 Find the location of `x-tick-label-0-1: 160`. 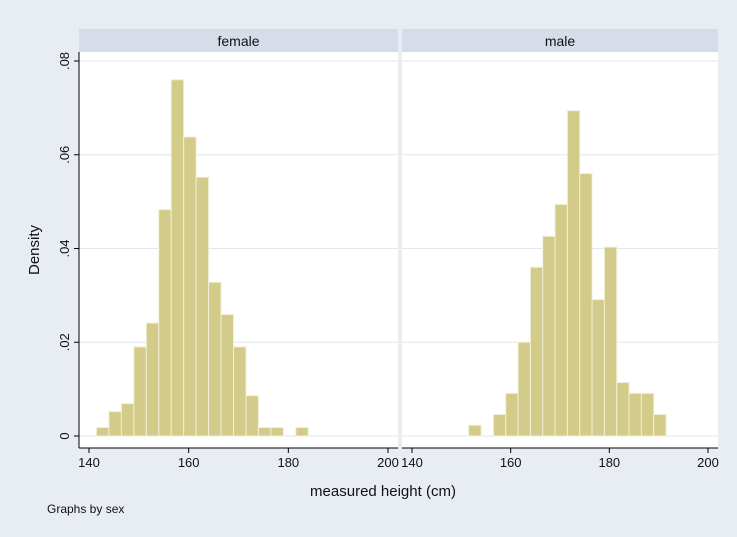

x-tick-label-0-1: 160 is located at coordinates (189, 462).